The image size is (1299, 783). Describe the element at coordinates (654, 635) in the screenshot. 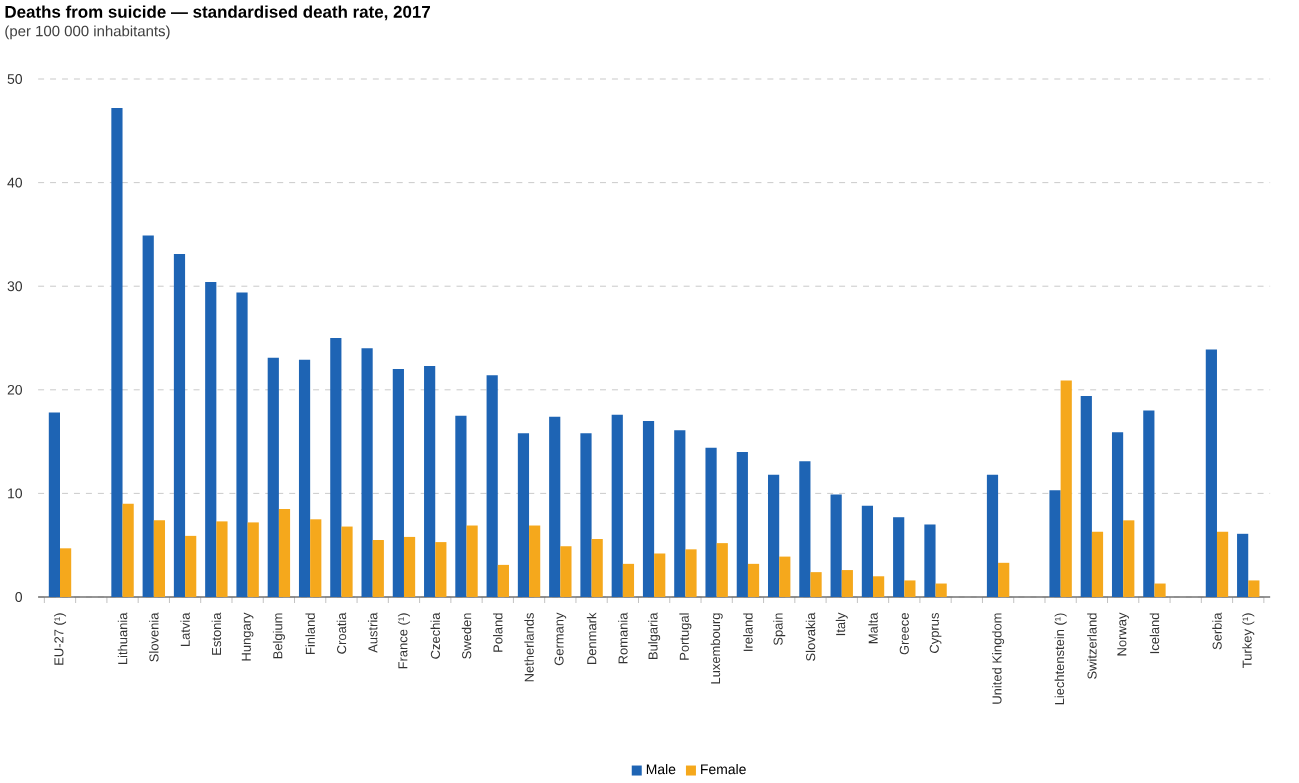

I see `x-tick-label: Bulgaria` at that location.